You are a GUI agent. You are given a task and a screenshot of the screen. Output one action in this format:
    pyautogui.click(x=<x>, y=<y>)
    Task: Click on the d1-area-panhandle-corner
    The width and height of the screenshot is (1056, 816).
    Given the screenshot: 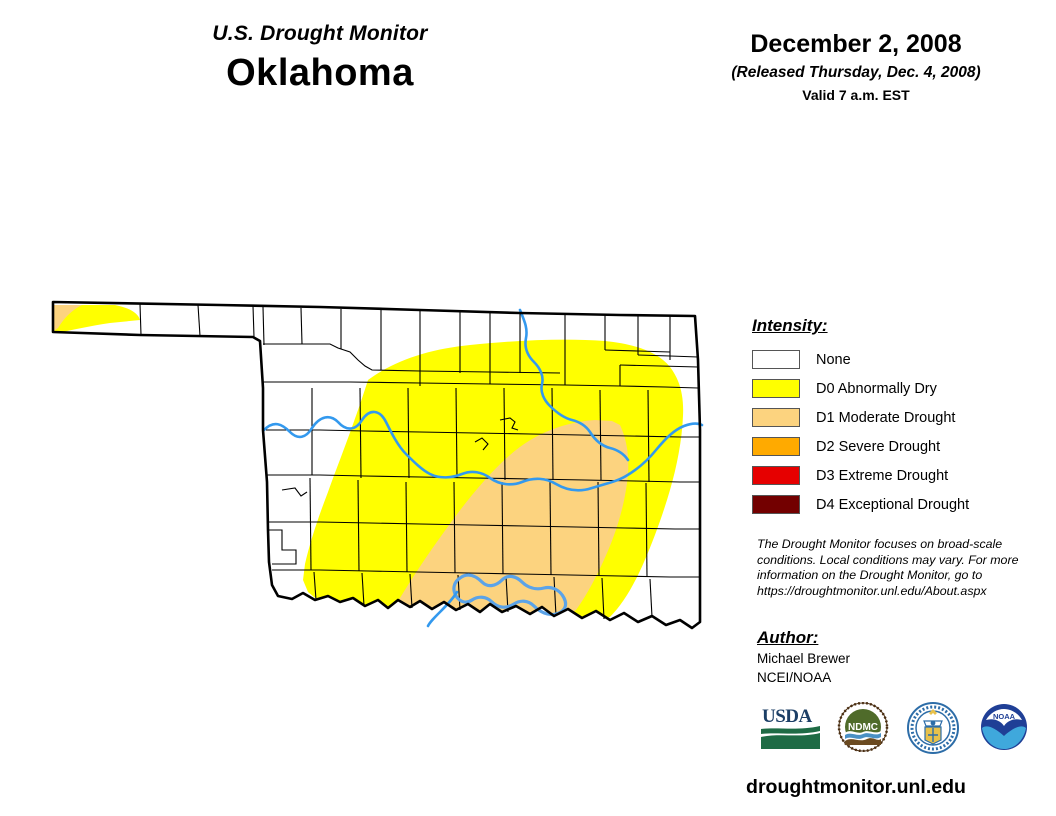 What is the action you would take?
    pyautogui.click(x=67, y=319)
    